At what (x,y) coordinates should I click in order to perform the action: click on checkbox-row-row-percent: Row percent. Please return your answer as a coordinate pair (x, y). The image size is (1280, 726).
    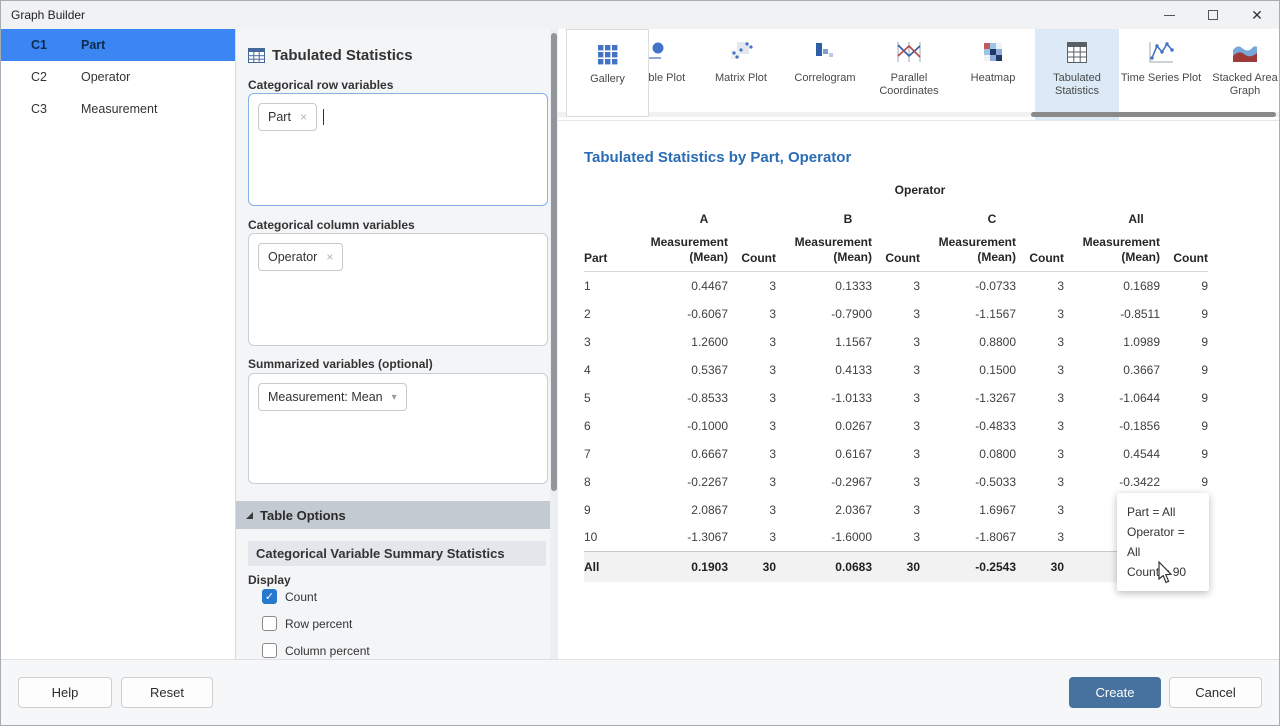
    Looking at the image, I should click on (307, 623).